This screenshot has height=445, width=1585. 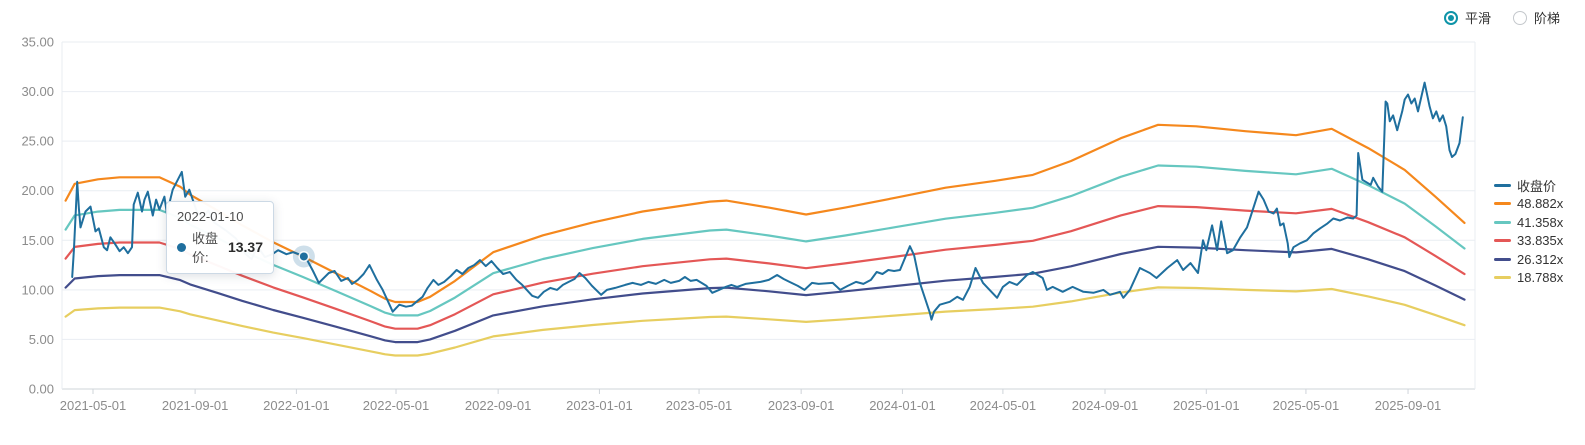 What do you see at coordinates (1540, 204) in the screenshot?
I see `legend-label: 48.882x` at bounding box center [1540, 204].